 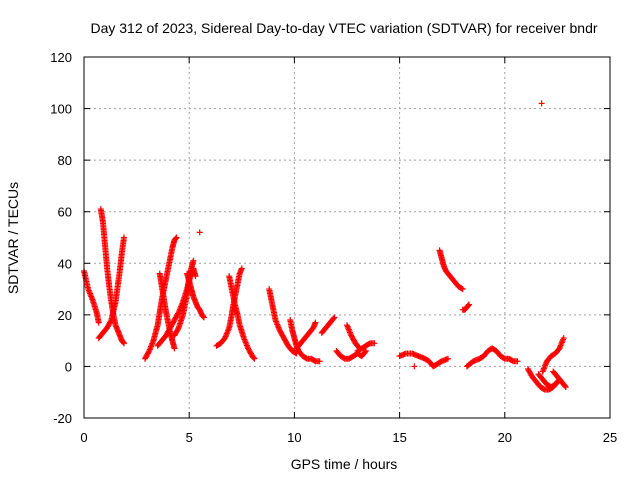 What do you see at coordinates (13, 238) in the screenshot?
I see `y-axis-label: SDTVAR / TECUs` at bounding box center [13, 238].